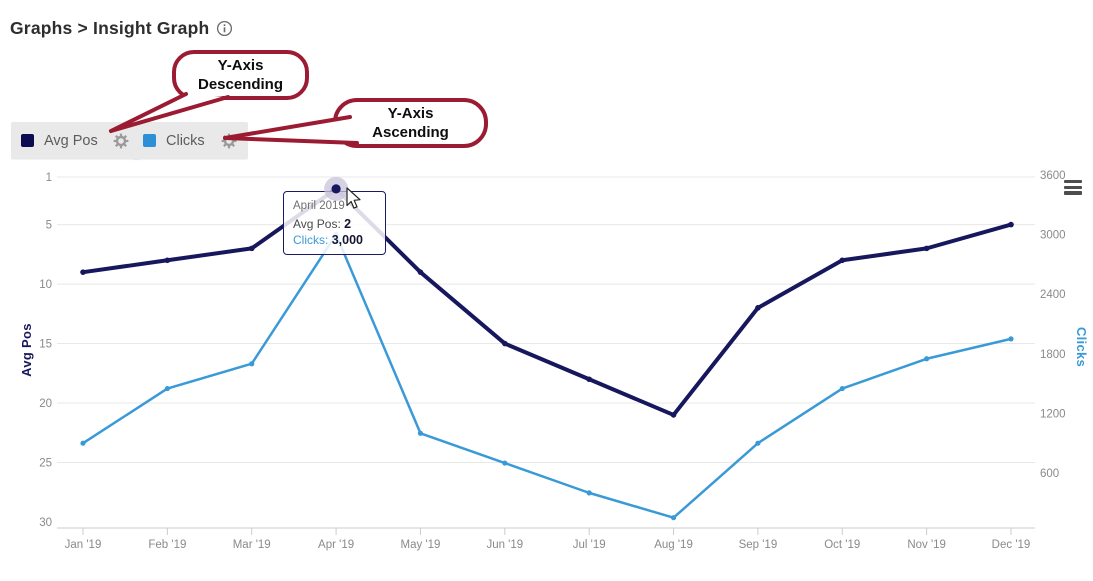 This screenshot has width=1093, height=581. What do you see at coordinates (1053, 236) in the screenshot?
I see `y-axis-right-tick-label: 3000` at bounding box center [1053, 236].